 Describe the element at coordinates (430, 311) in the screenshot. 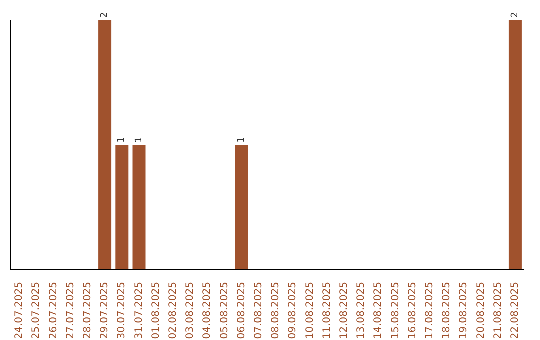

I see `x-tick-label: 17.08.2025` at that location.